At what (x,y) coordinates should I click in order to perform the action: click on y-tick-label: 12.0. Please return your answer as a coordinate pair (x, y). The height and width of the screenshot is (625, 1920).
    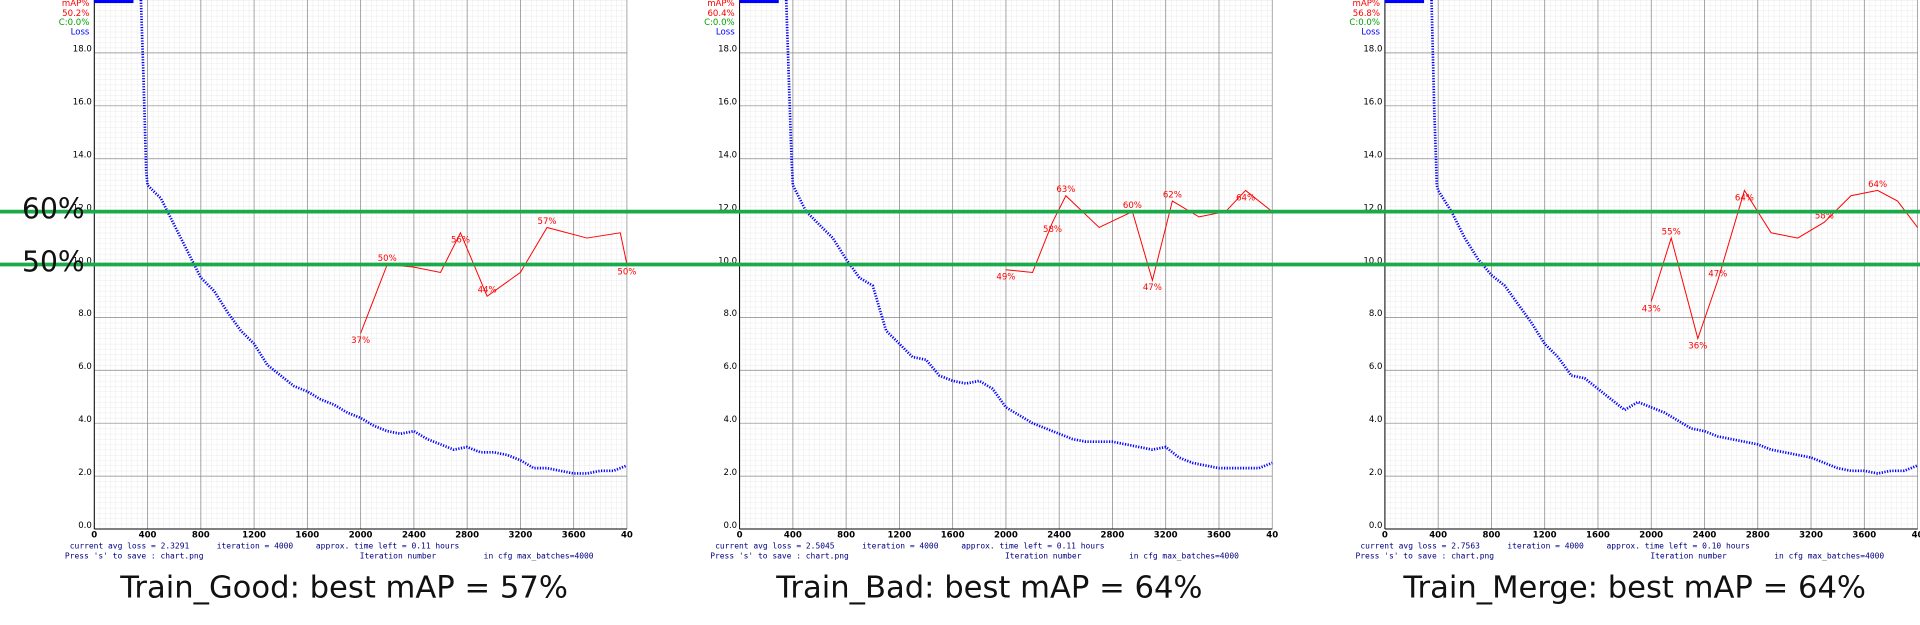
    Looking at the image, I should click on (1372, 208).